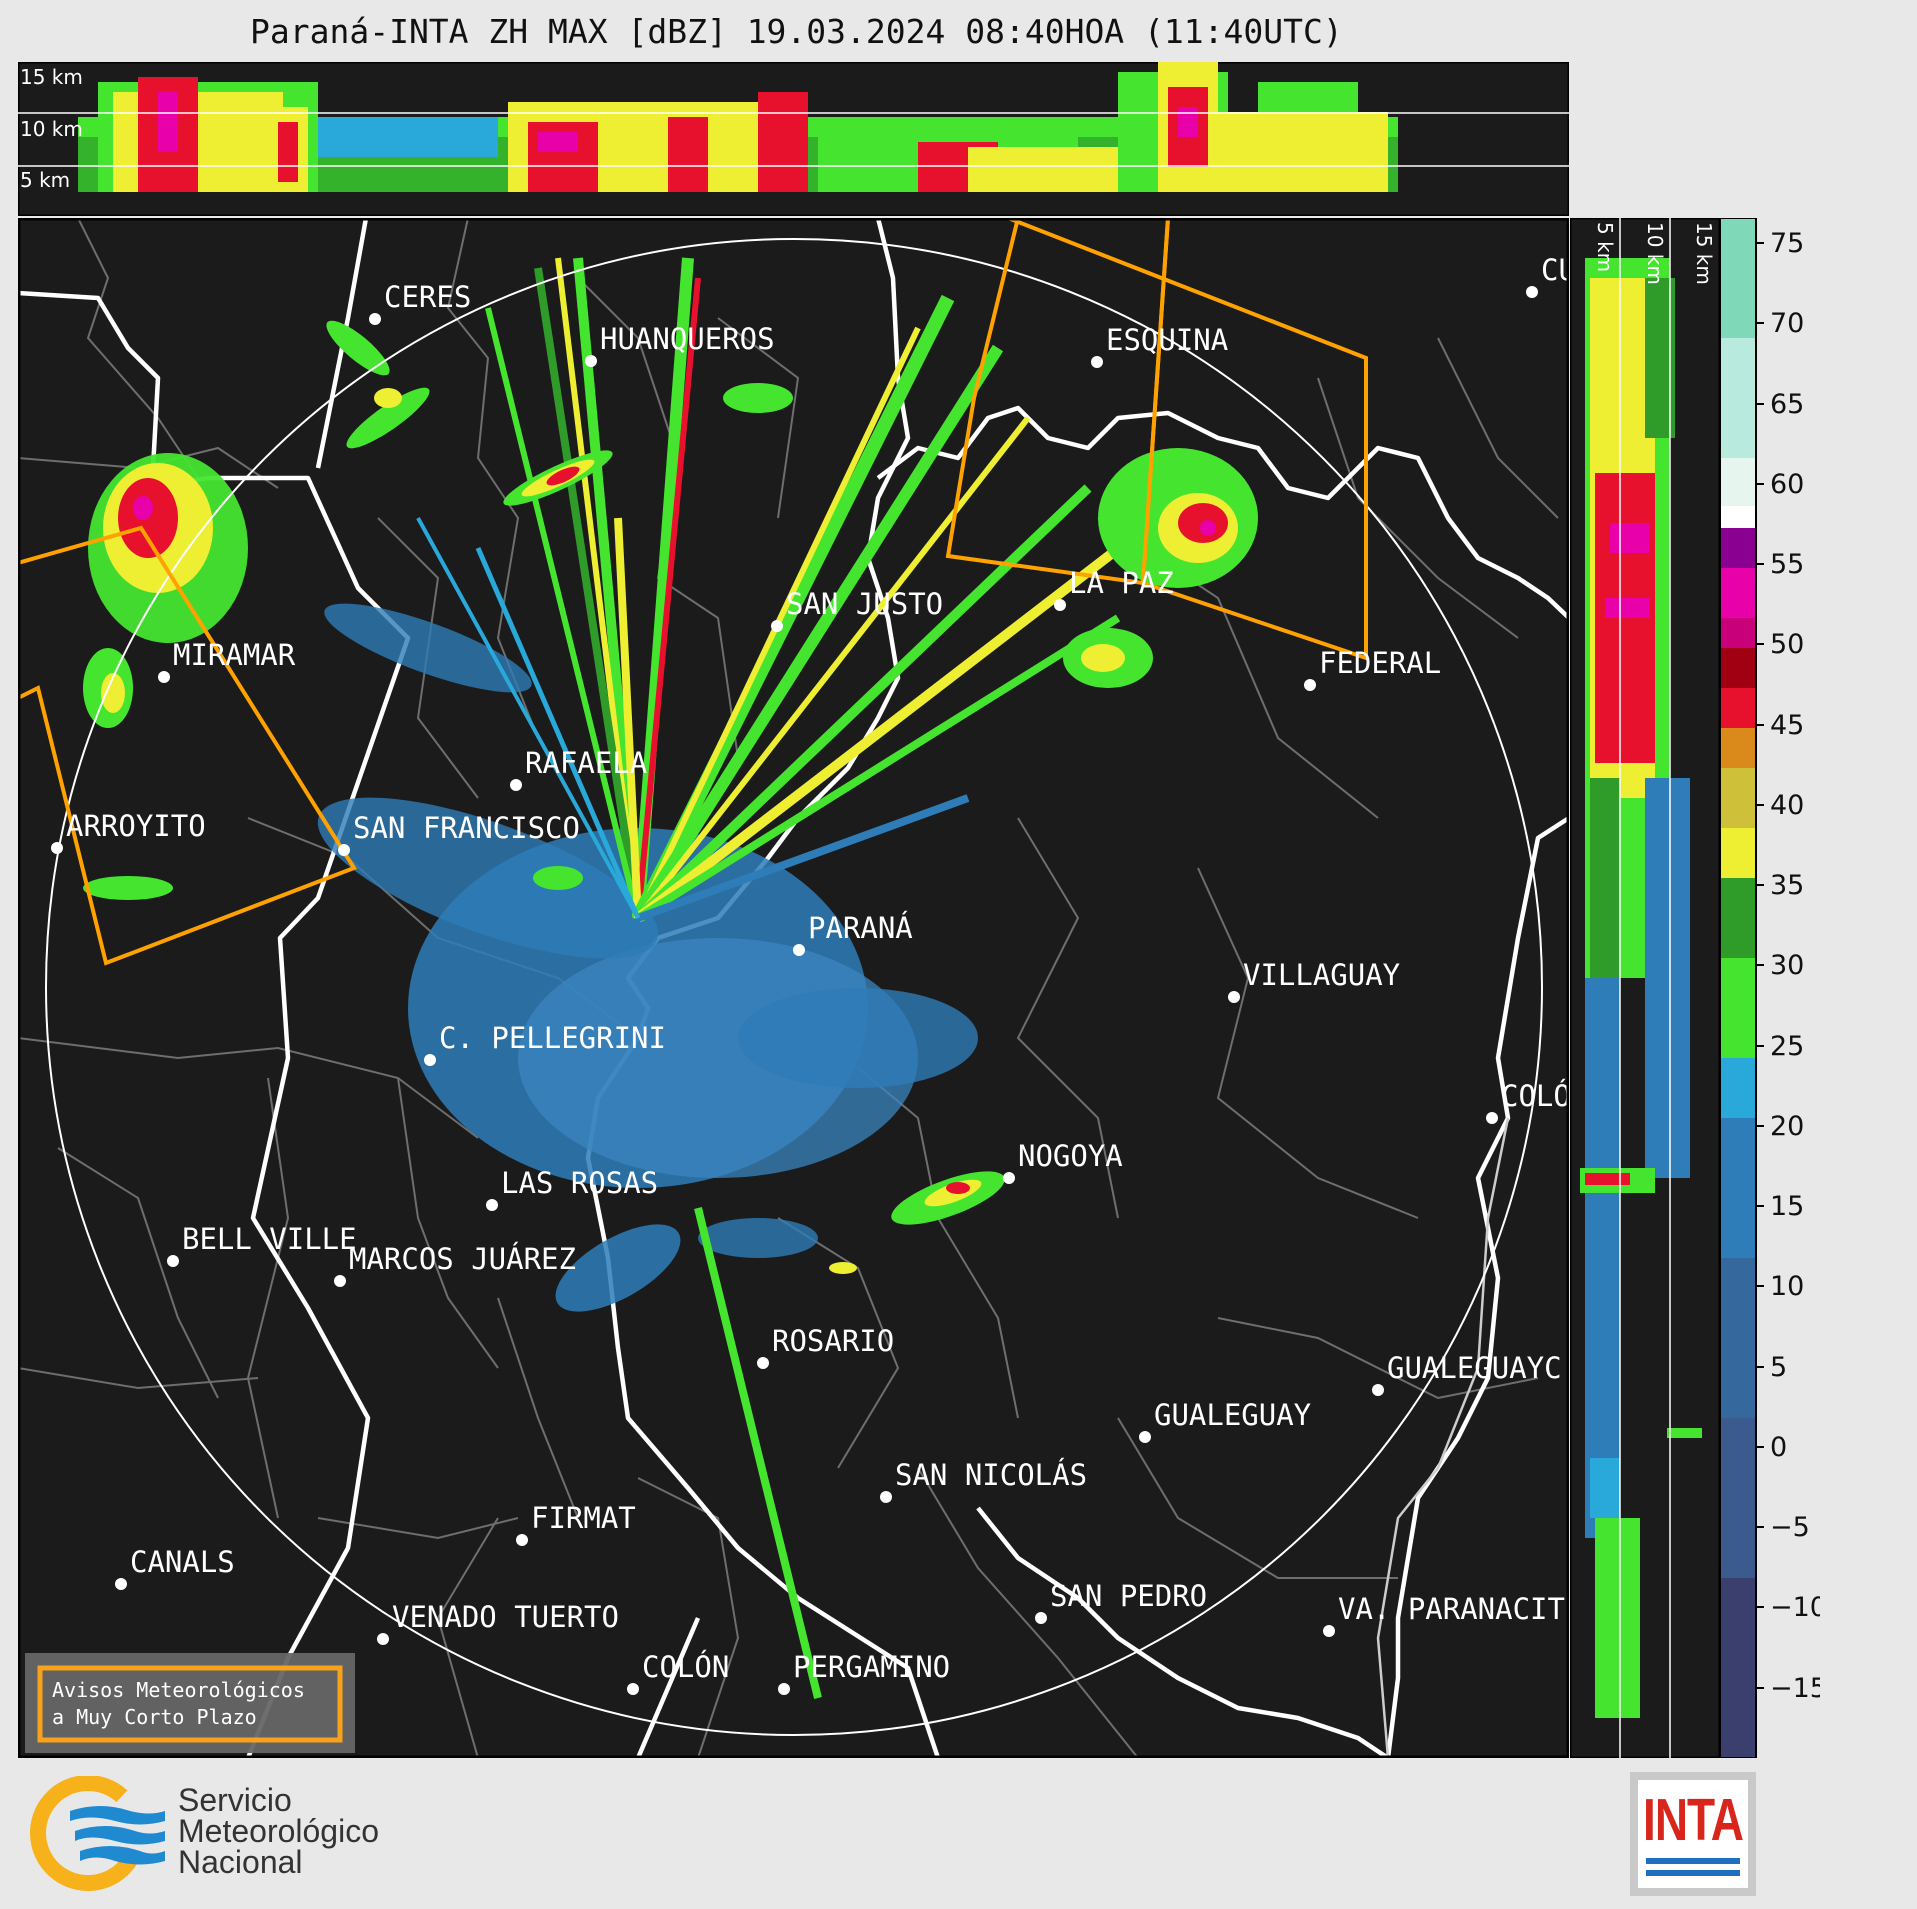 Image resolution: width=1917 pixels, height=1909 pixels. I want to click on inta-logo-text: INTA, so click(1693, 1819).